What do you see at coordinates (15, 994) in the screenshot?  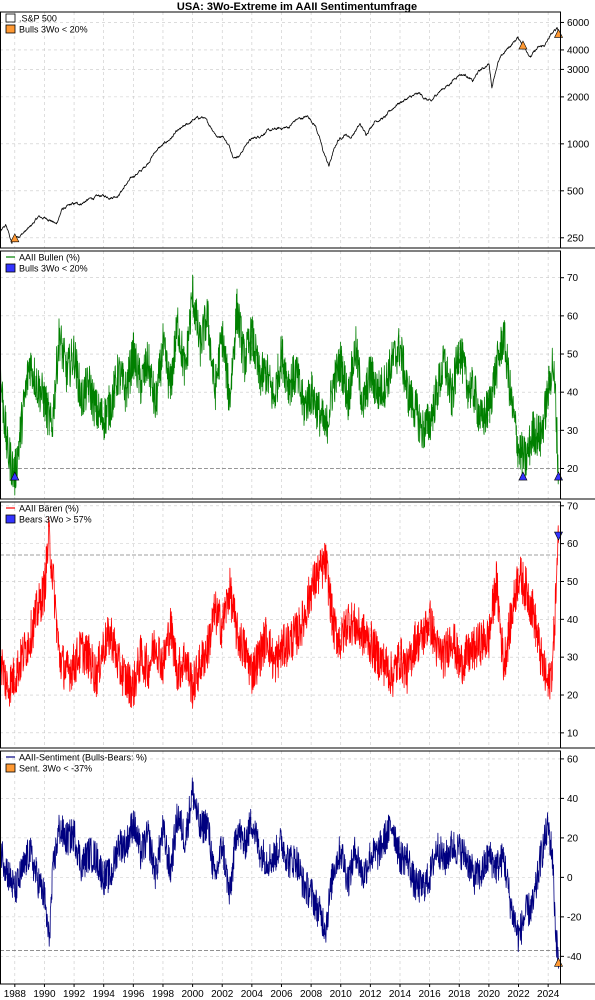 I see `x-tick-label: 1988` at bounding box center [15, 994].